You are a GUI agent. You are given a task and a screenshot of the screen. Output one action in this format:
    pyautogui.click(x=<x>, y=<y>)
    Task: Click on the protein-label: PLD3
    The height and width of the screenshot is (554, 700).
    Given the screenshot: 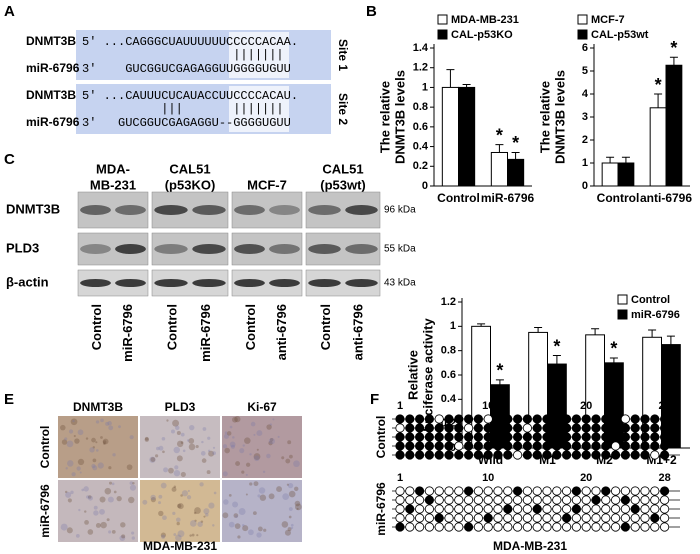 What is the action you would take?
    pyautogui.click(x=22, y=247)
    